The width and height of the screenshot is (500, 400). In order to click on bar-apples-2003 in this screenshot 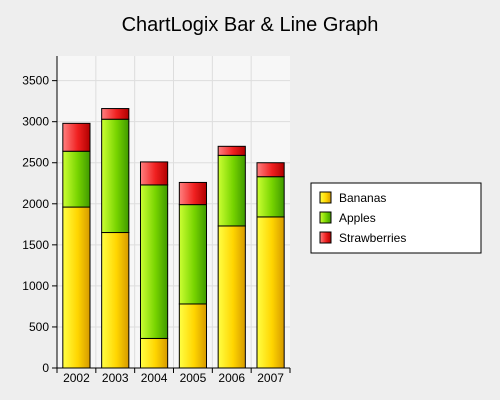, I will do `click(115, 176)`.